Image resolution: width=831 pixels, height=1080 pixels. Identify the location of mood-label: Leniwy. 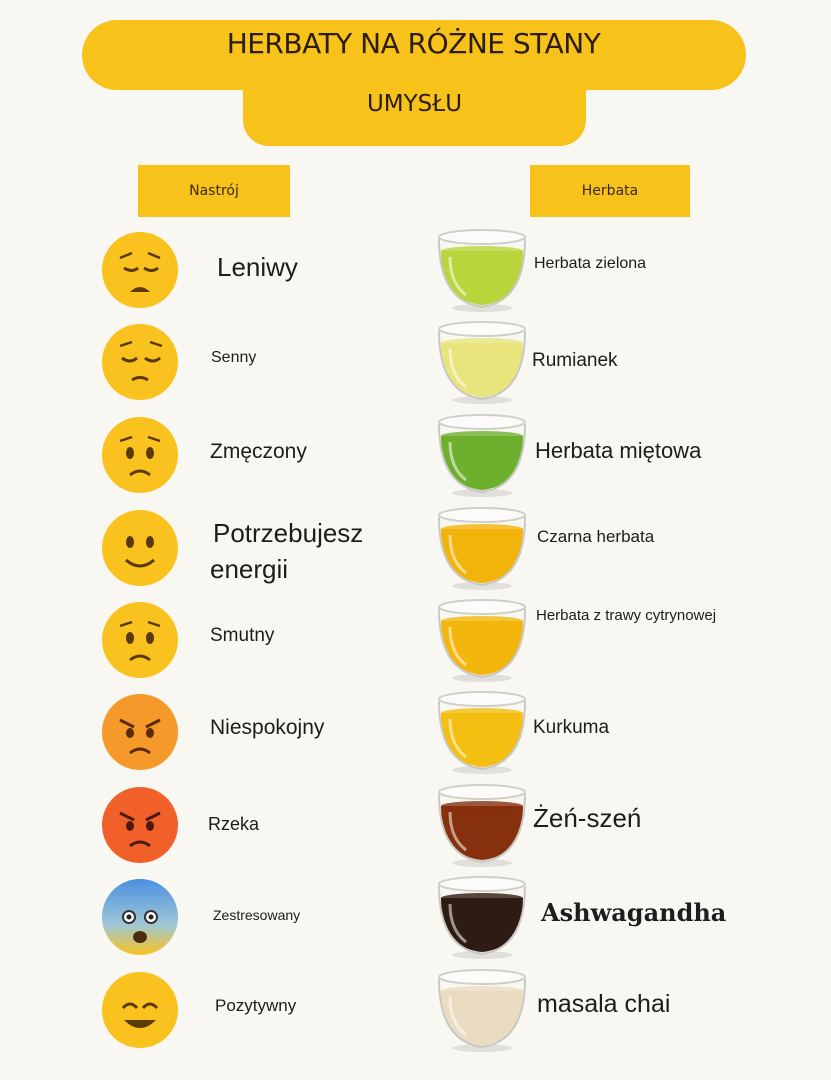
(257, 267).